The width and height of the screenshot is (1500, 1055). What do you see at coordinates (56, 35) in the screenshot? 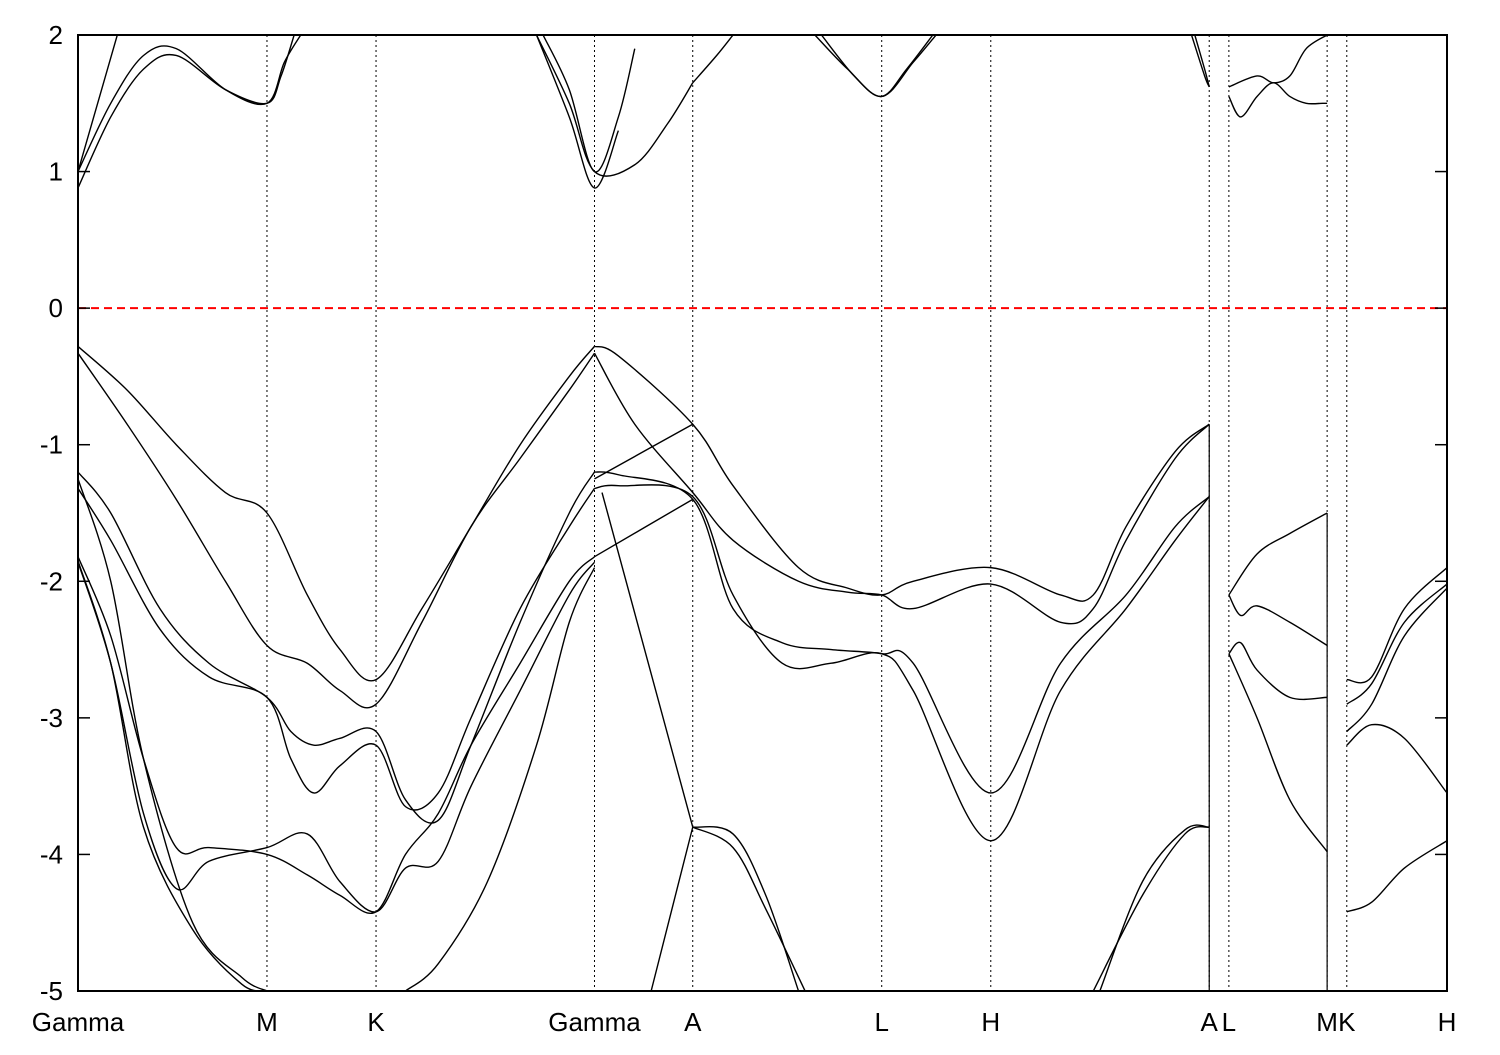
I see `y-tick-label: 2` at bounding box center [56, 35].